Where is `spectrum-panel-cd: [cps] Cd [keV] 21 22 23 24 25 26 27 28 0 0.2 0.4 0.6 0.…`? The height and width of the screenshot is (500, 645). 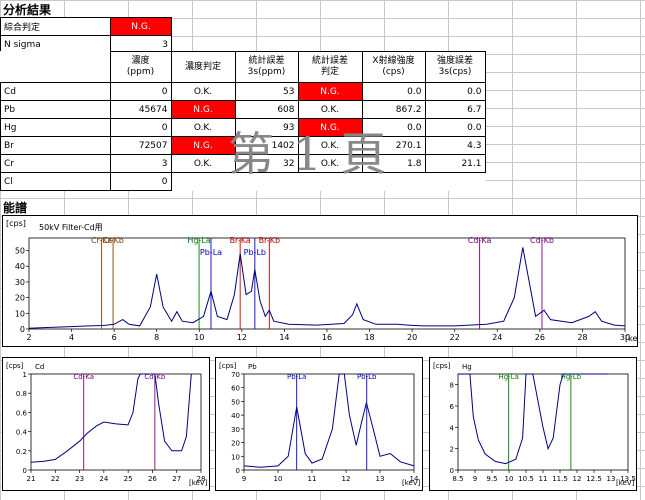
spectrum-panel-cd: [cps] Cd [keV] 21 22 23 24 25 26 27 28 0 0.2 0.4 0.6 0.… is located at coordinates (106, 424).